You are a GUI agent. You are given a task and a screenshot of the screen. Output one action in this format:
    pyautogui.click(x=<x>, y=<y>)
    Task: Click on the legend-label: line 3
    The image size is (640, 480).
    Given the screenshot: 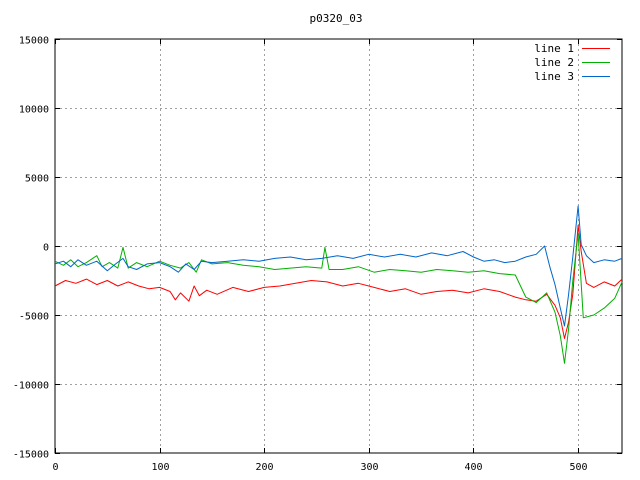 What is the action you would take?
    pyautogui.click(x=554, y=76)
    